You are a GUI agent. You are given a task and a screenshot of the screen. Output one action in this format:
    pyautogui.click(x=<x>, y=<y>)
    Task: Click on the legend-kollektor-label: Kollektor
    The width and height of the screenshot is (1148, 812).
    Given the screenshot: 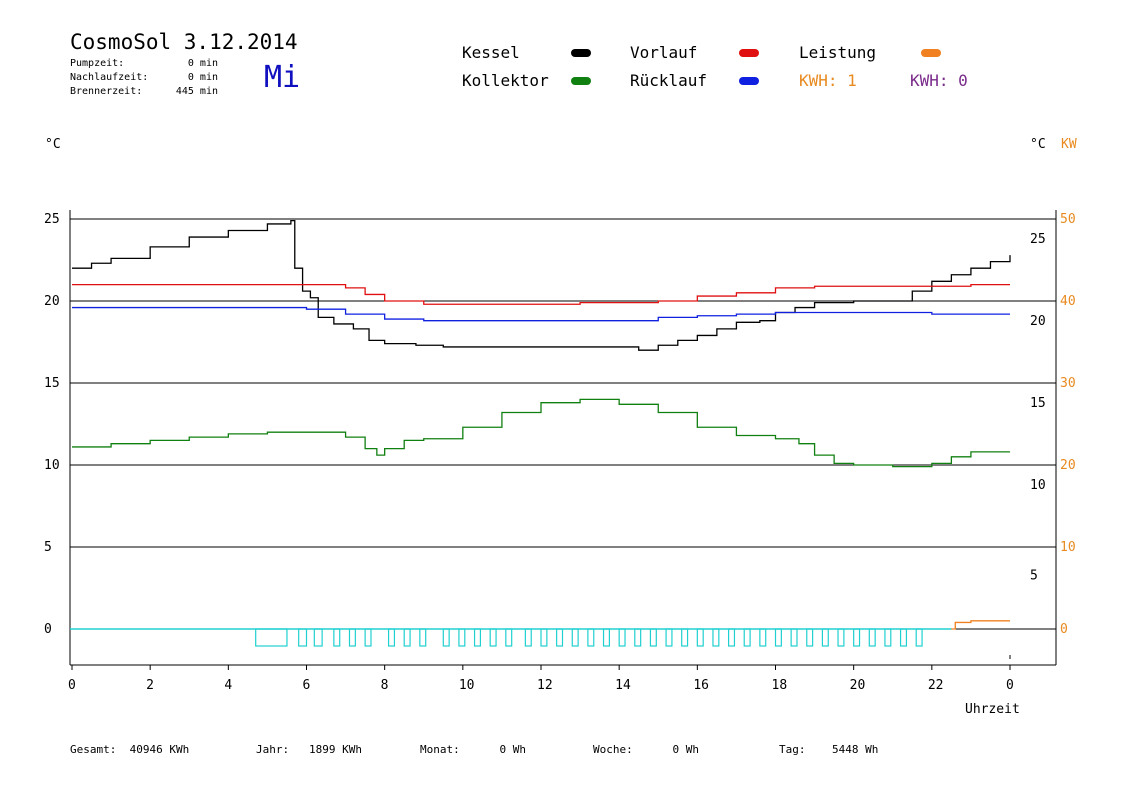 What is the action you would take?
    pyautogui.click(x=505, y=80)
    